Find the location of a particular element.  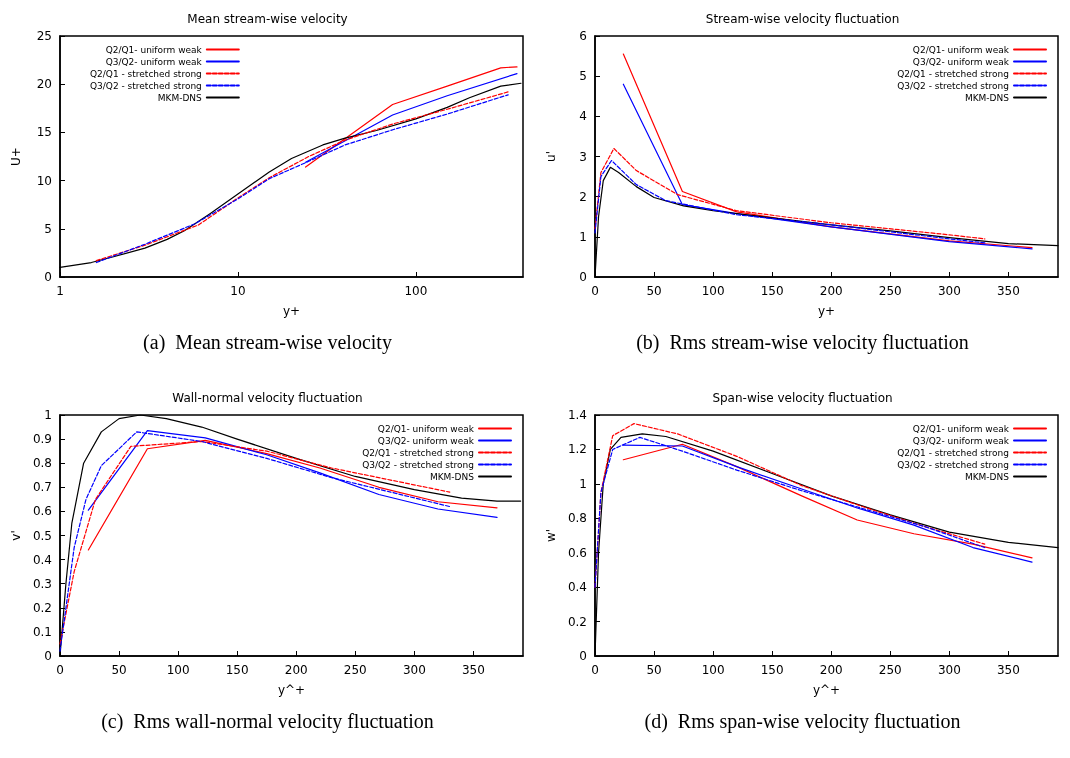

chart-title: Wall-normal velocity fluctuation is located at coordinates (267, 398).